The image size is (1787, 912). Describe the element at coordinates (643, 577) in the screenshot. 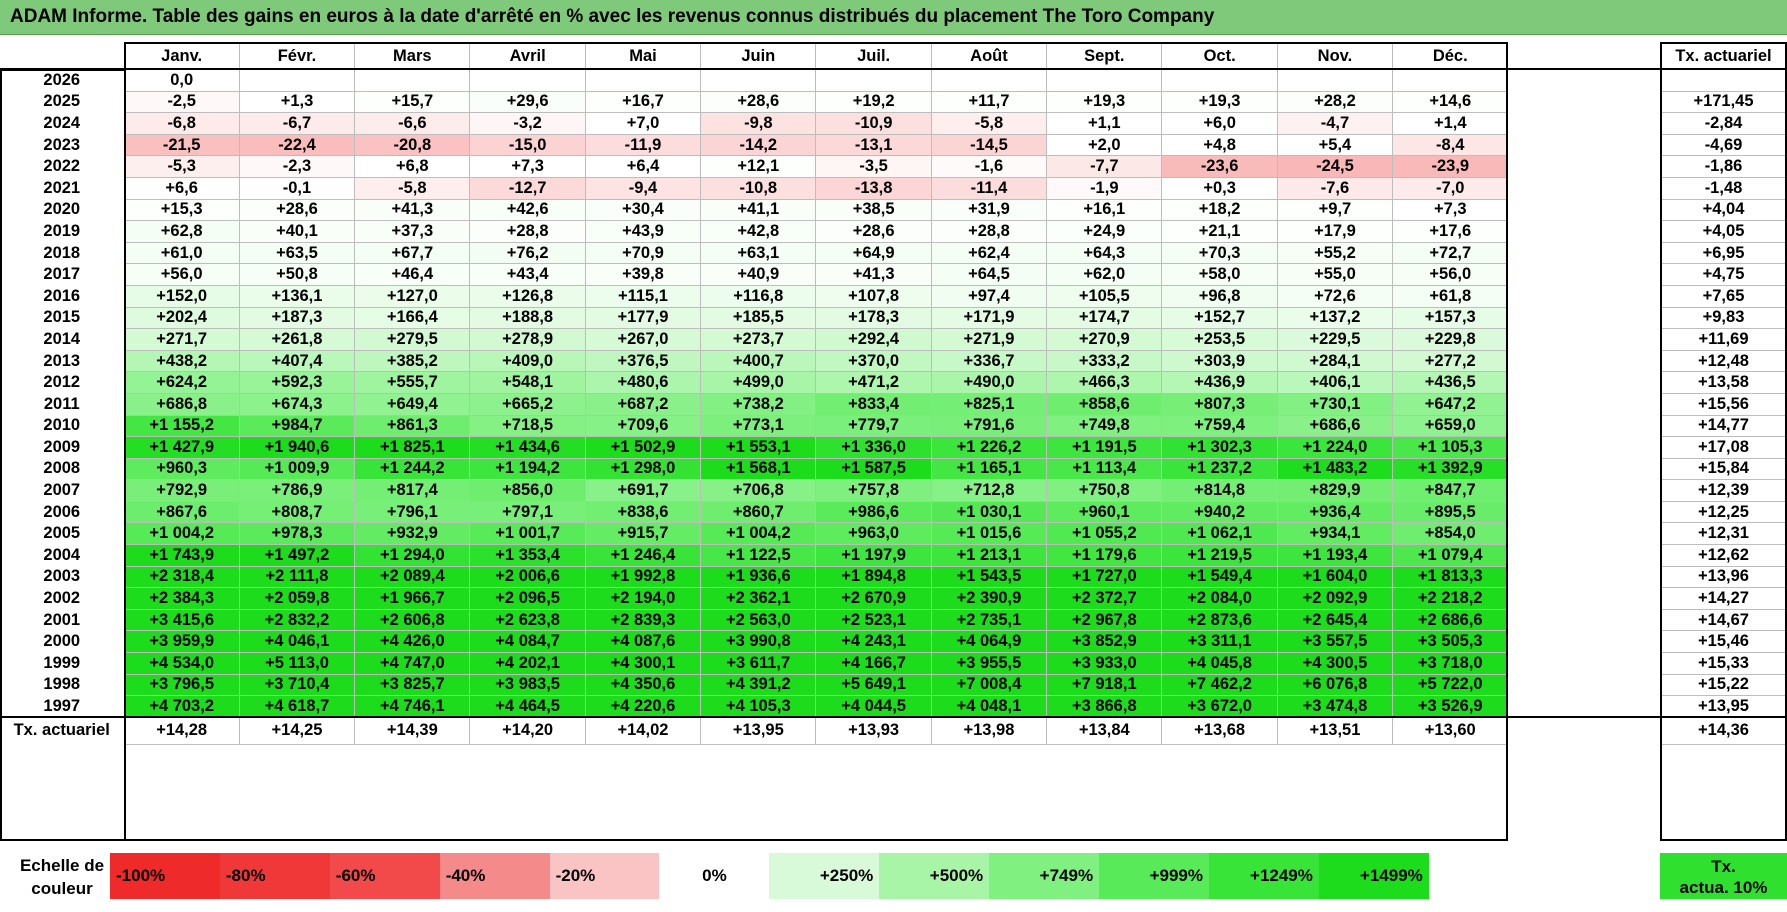

I see `value-cell: +1 992,8` at that location.